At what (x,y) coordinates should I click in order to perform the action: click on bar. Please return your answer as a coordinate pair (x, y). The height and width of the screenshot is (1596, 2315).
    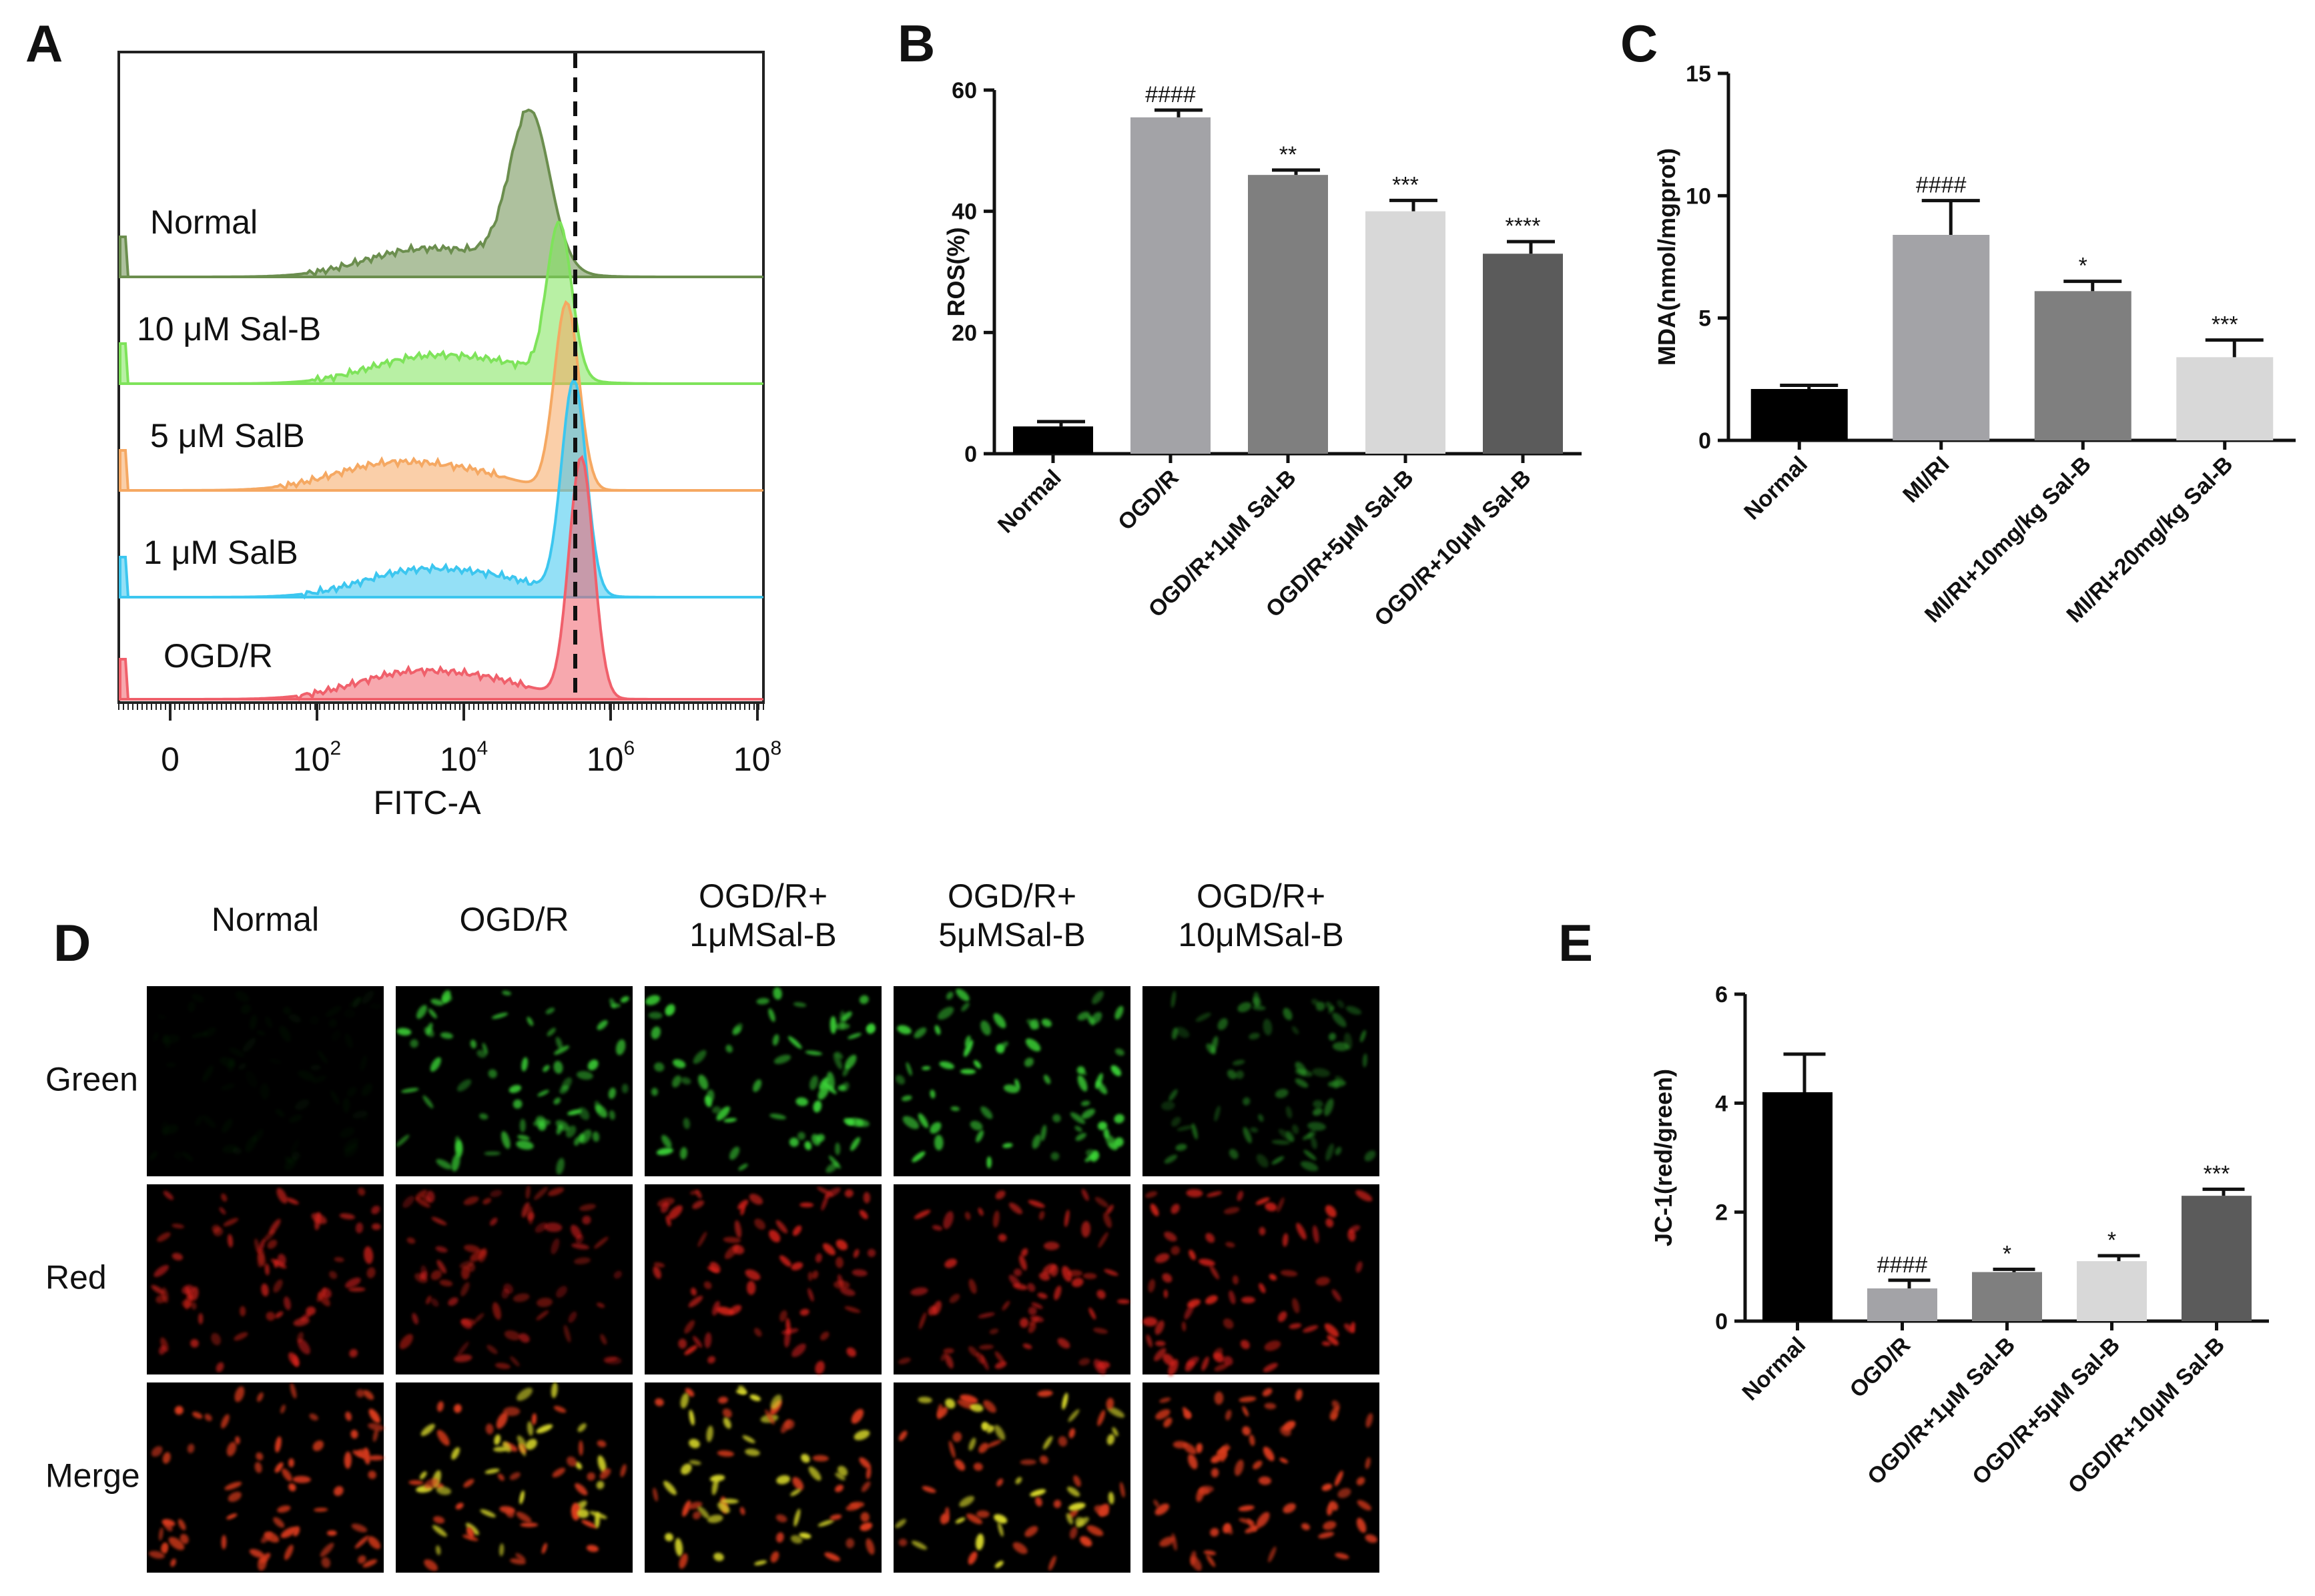
    Looking at the image, I should click on (2007, 1296).